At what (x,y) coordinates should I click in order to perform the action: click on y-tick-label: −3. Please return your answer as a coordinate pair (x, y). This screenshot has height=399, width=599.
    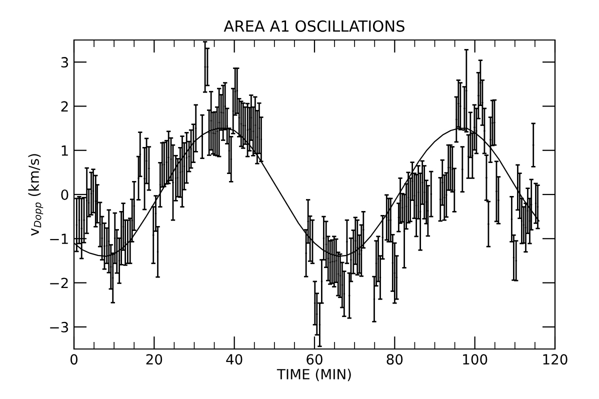
    Looking at the image, I should click on (59, 327).